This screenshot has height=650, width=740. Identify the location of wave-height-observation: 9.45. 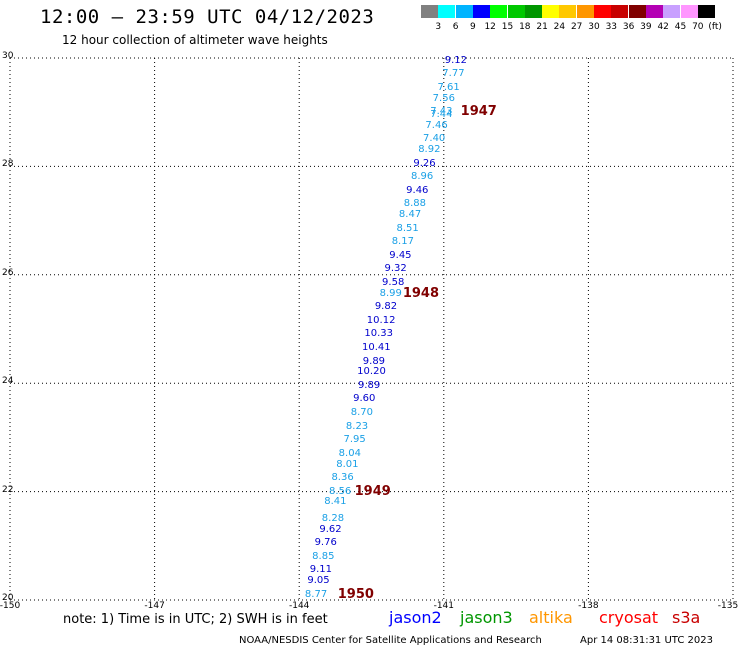
(400, 255).